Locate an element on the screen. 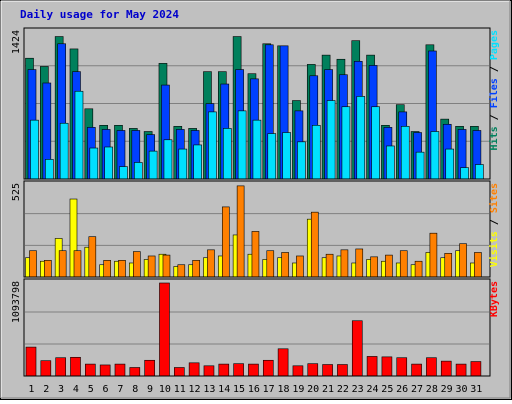  day-label: 11 is located at coordinates (180, 389).